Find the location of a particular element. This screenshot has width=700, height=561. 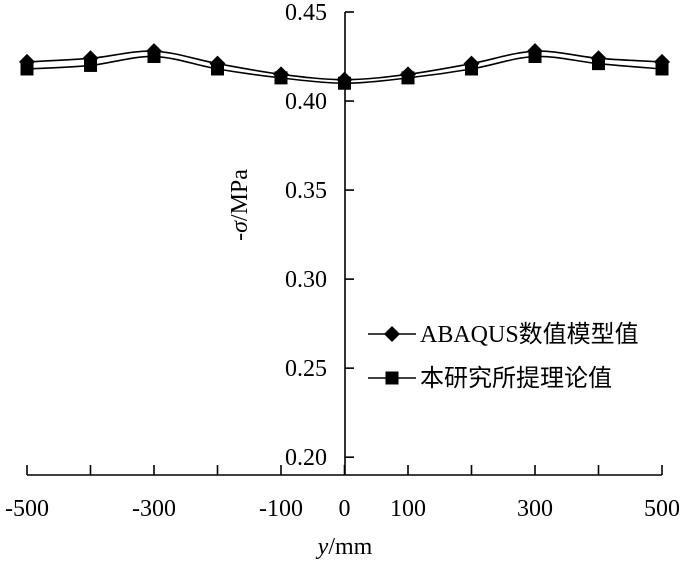

x-axis-variable: y is located at coordinates (322, 547).